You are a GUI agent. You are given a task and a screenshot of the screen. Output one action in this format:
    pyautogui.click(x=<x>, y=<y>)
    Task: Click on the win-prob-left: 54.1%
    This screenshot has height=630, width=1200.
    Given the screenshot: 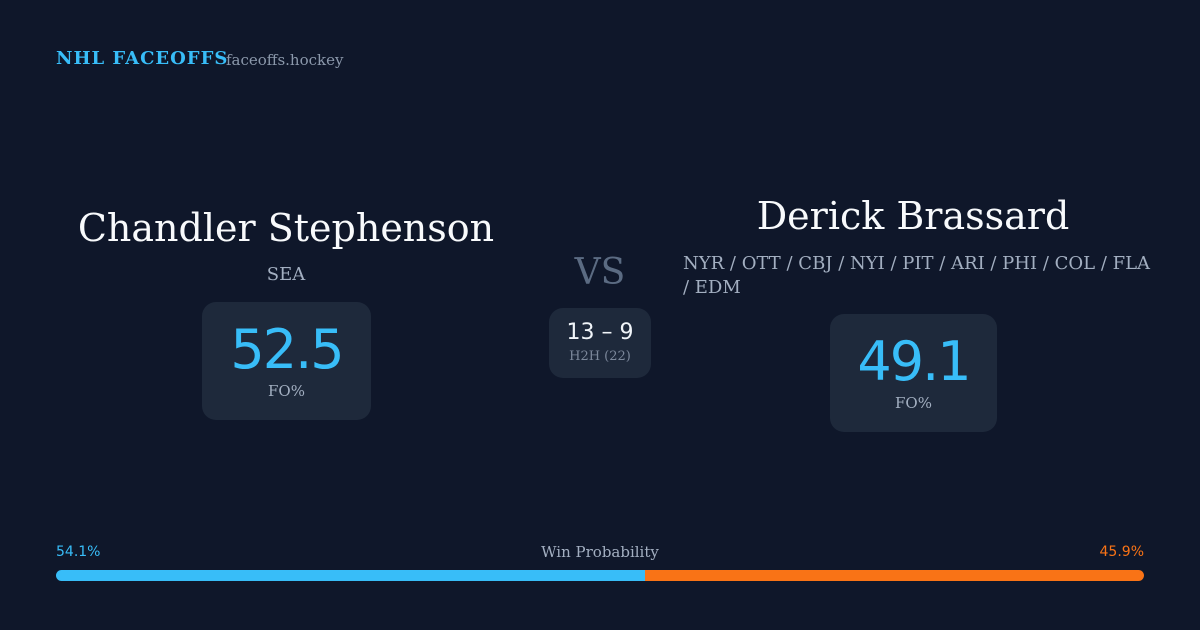 What is the action you would take?
    pyautogui.click(x=78, y=552)
    